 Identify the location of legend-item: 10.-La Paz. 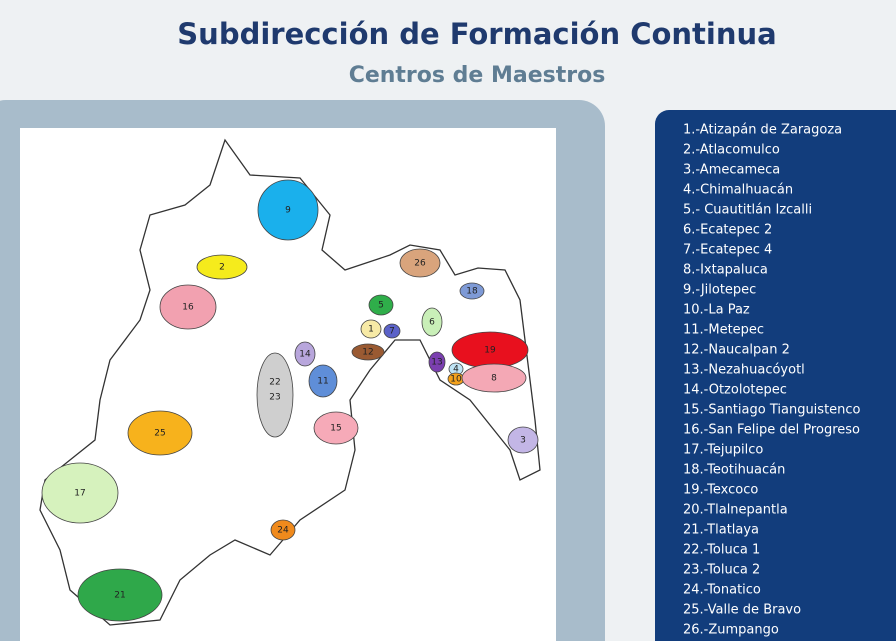
(716, 310).